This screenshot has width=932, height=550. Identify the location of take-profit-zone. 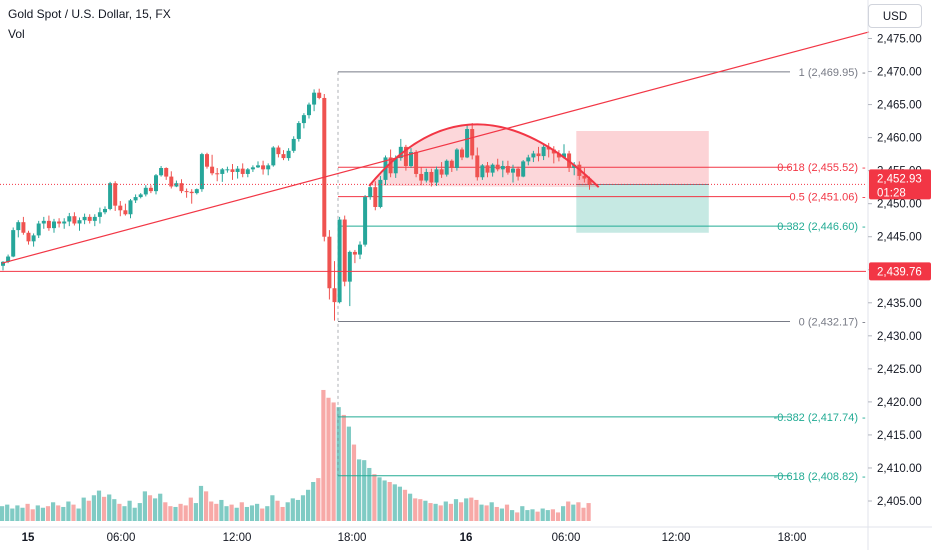
(642, 208).